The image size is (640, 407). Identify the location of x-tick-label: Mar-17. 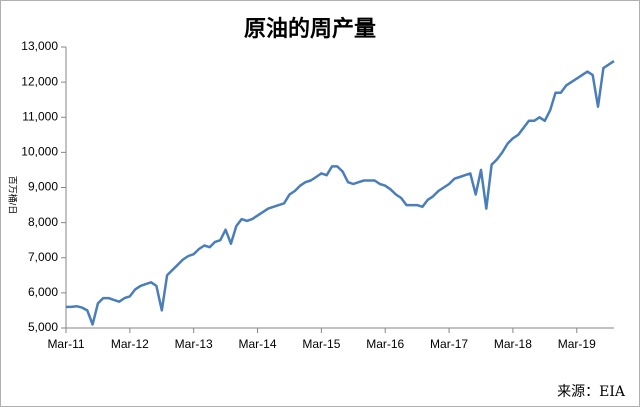
(449, 344).